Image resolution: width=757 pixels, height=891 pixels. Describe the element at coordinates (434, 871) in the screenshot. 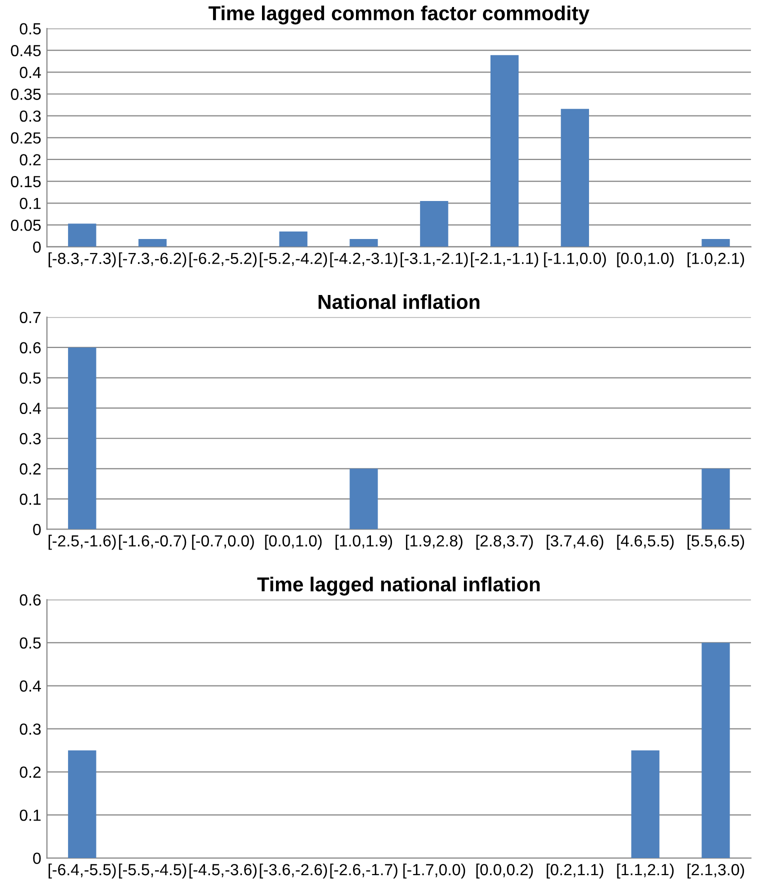

I see `x-tick-label: [-1.7,0.0)` at that location.